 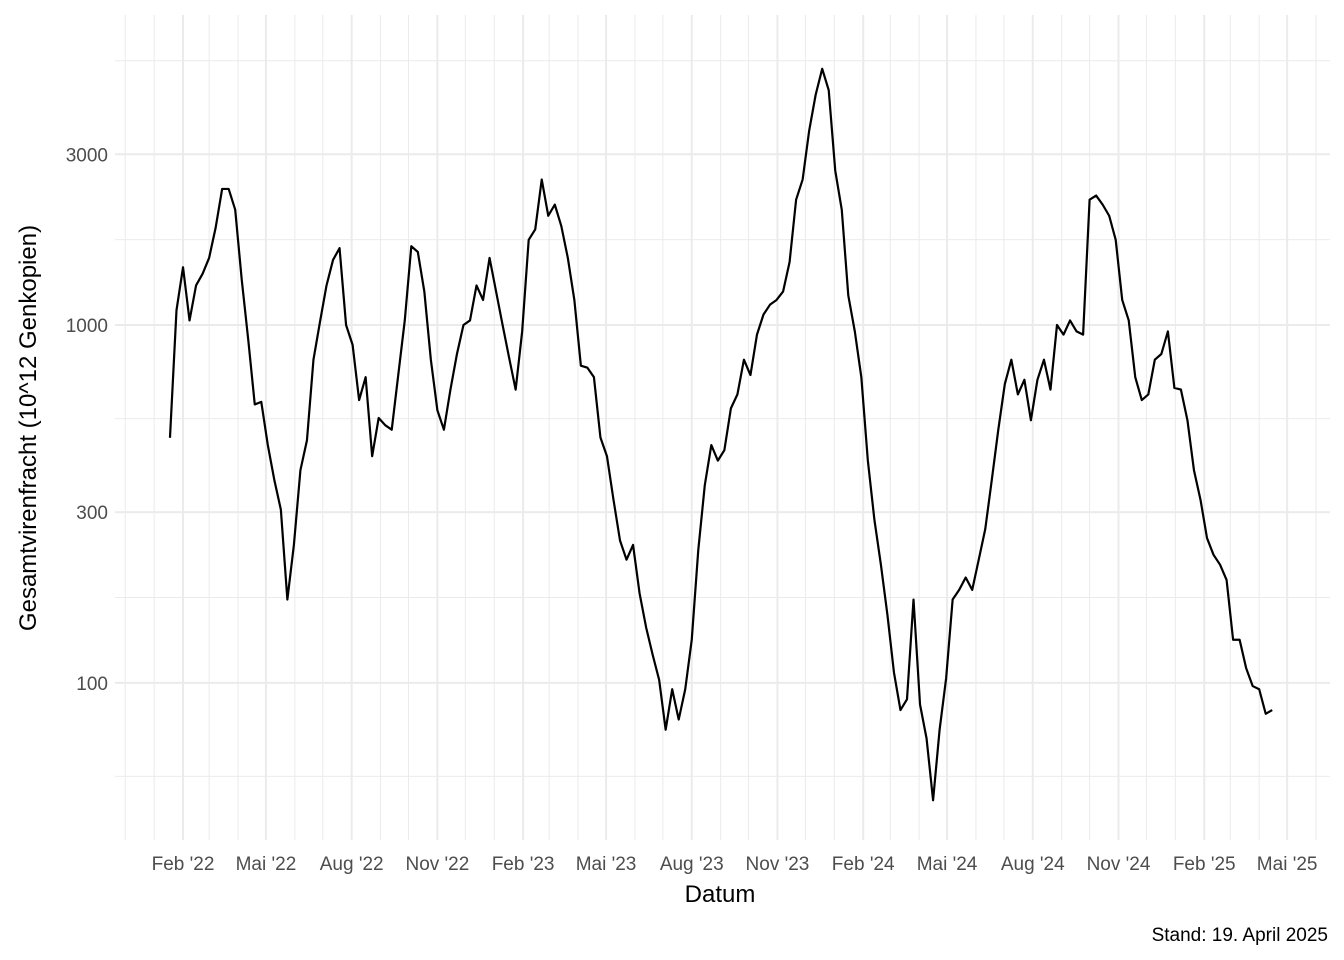 I want to click on y-tick-label: 1000, so click(x=87, y=326).